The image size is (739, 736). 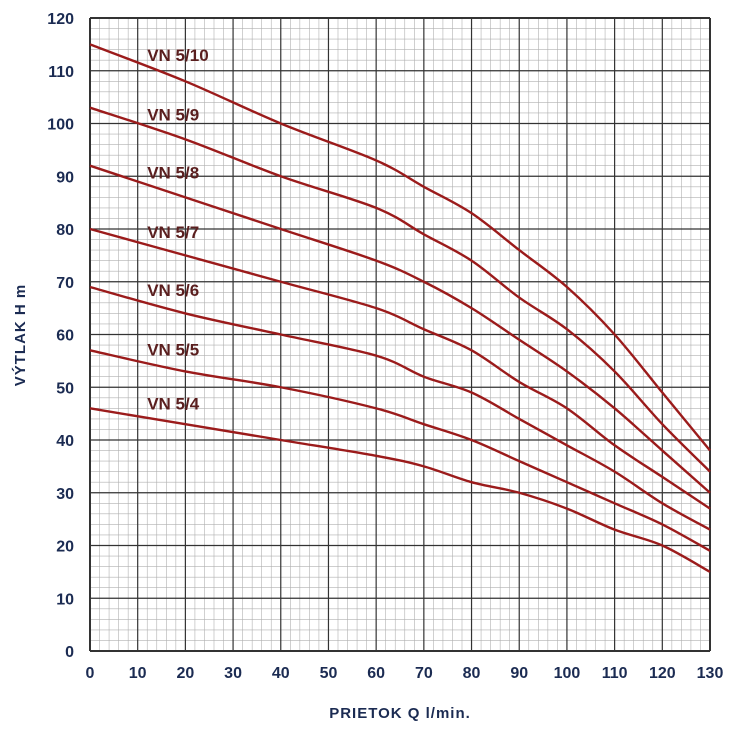 I want to click on series-label: VN 5/7, so click(x=173, y=232).